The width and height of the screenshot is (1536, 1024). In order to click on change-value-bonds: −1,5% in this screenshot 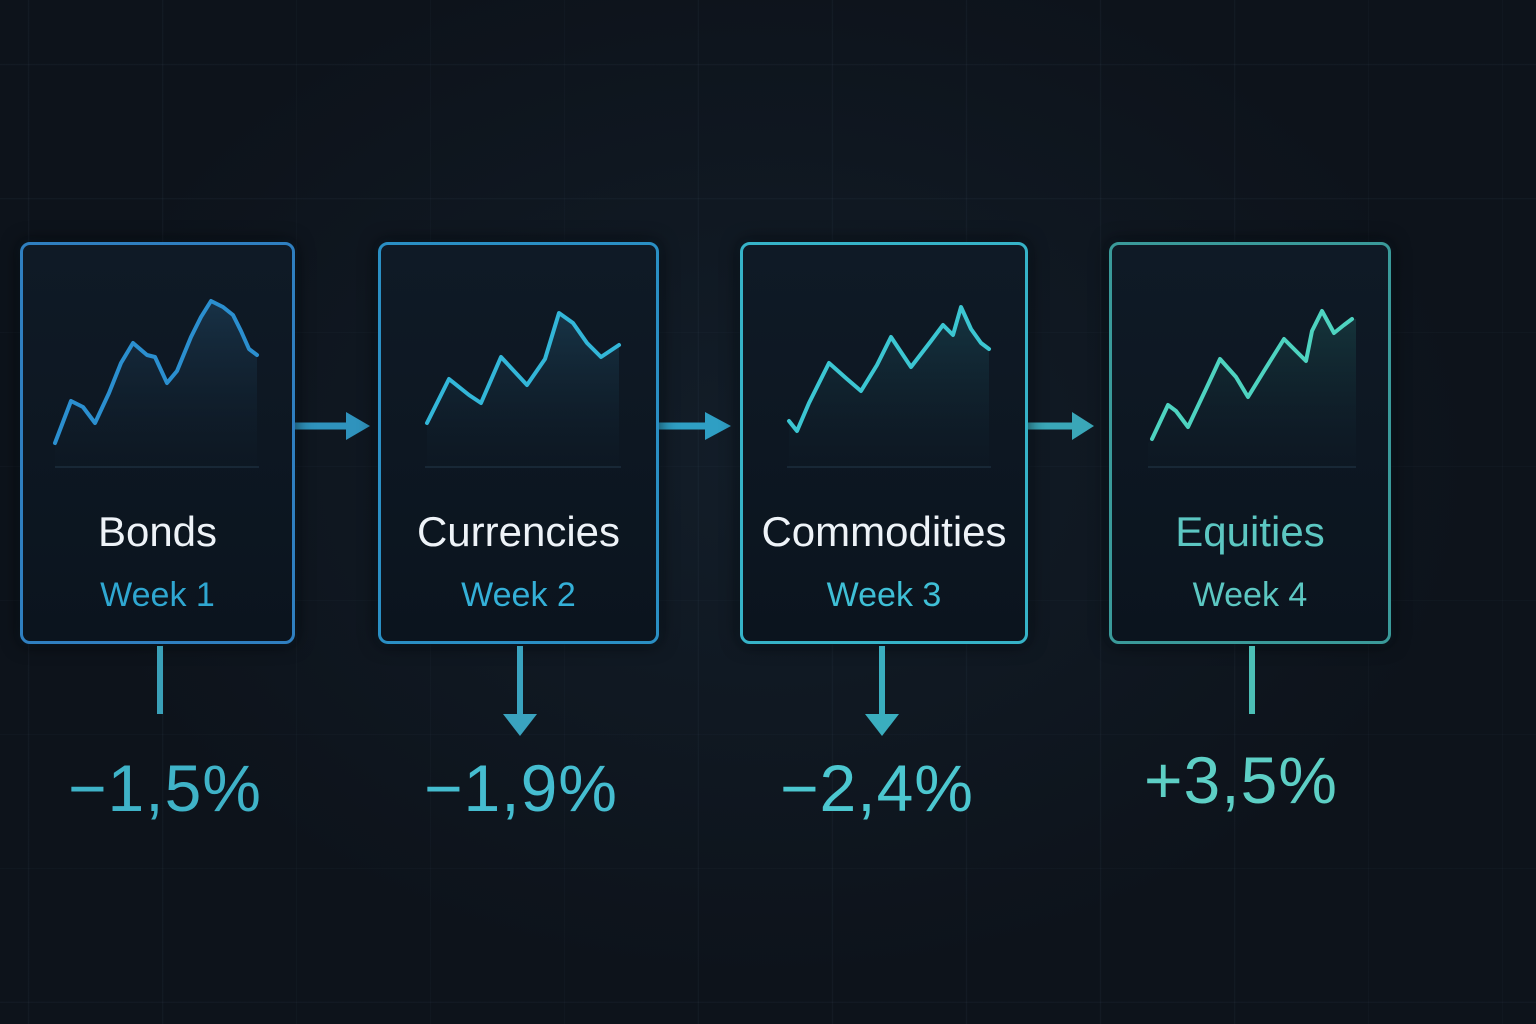, I will do `click(165, 788)`.